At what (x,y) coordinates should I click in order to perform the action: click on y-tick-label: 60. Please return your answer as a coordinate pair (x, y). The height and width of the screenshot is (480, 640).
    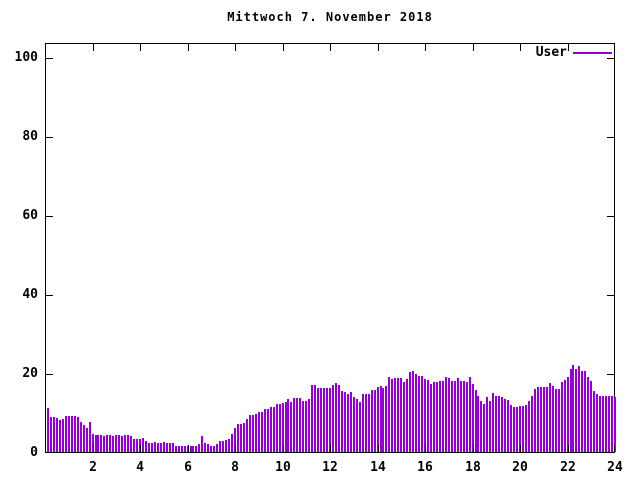
    Looking at the image, I should click on (30, 215).